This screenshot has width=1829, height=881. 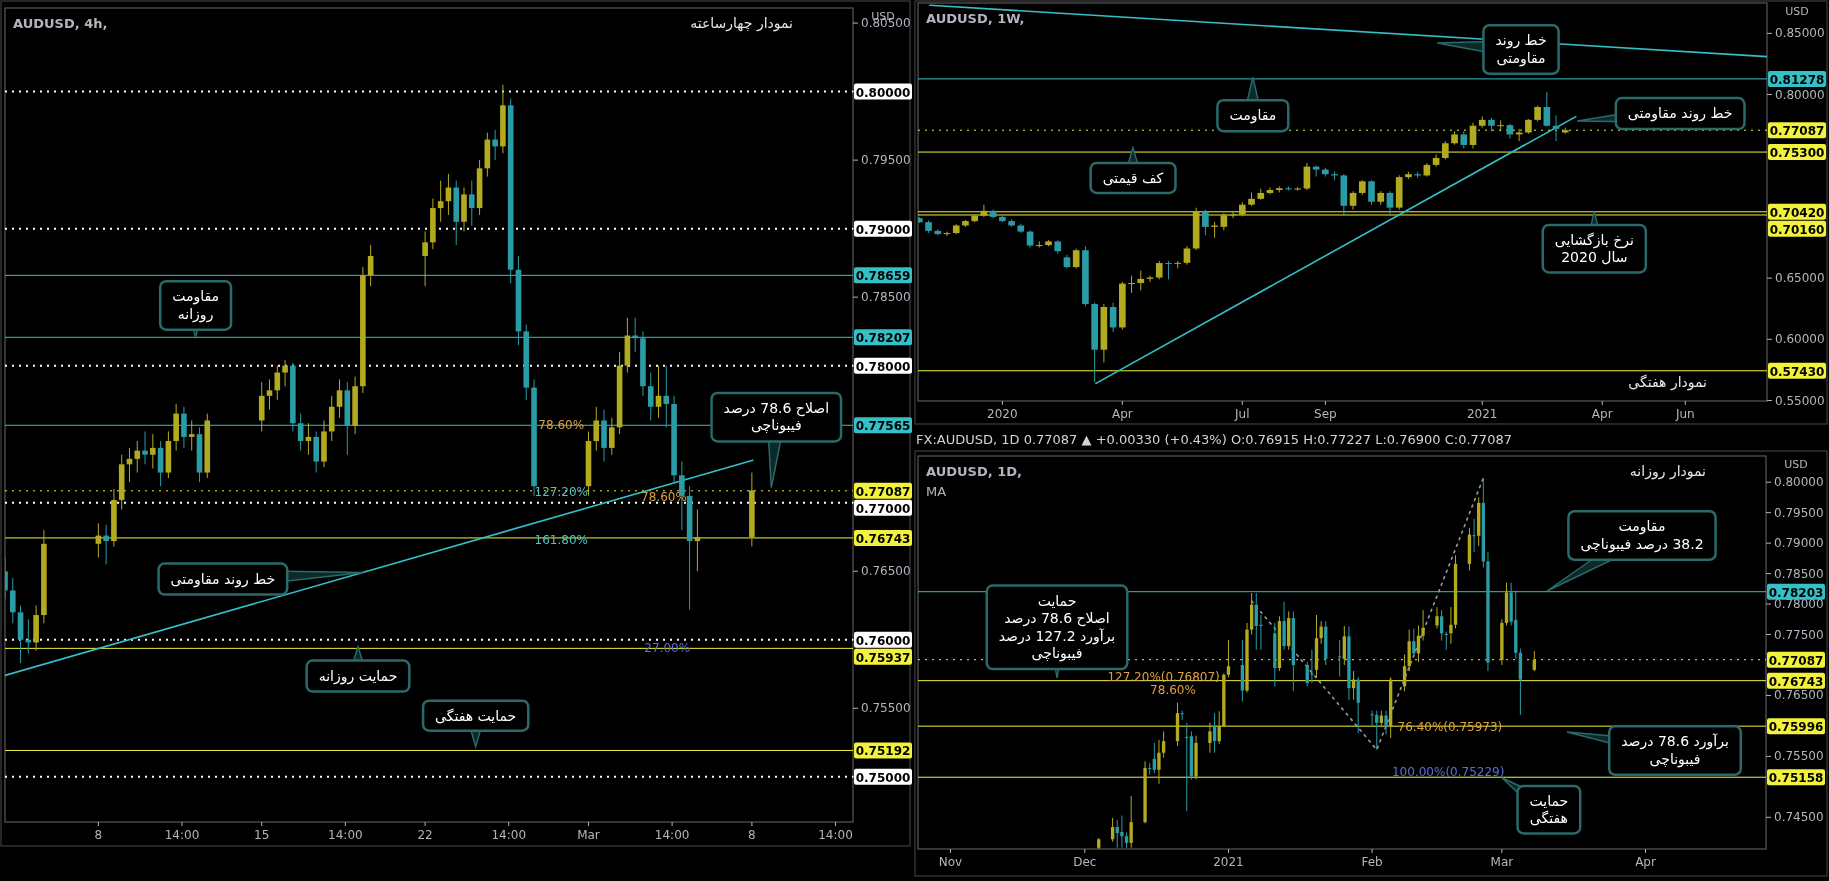 I want to click on annotation: 127.20%(0.76807), so click(x=1163, y=676).